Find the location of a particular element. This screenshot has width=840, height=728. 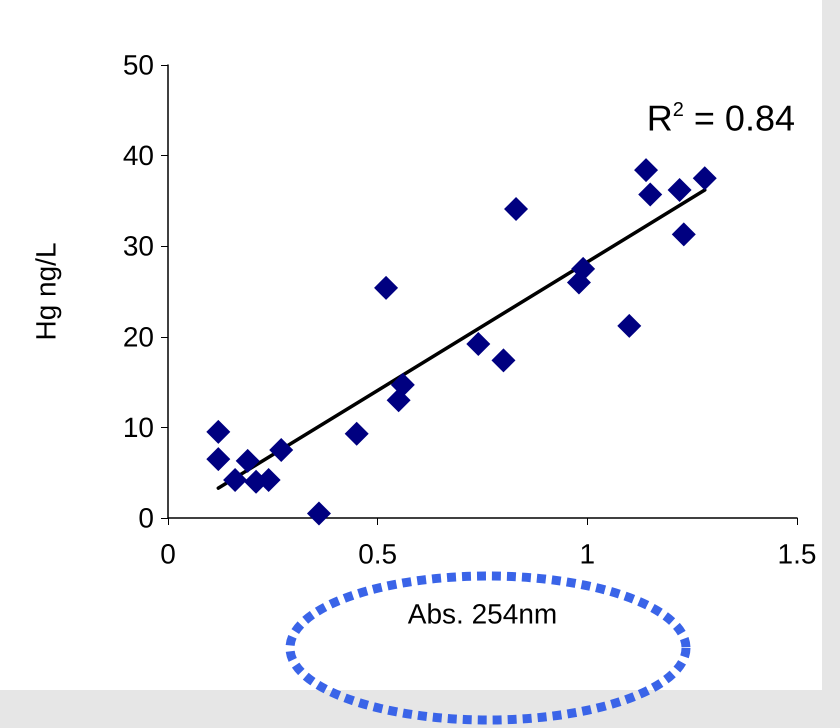

x-tick-label: 0.5 is located at coordinates (378, 554).